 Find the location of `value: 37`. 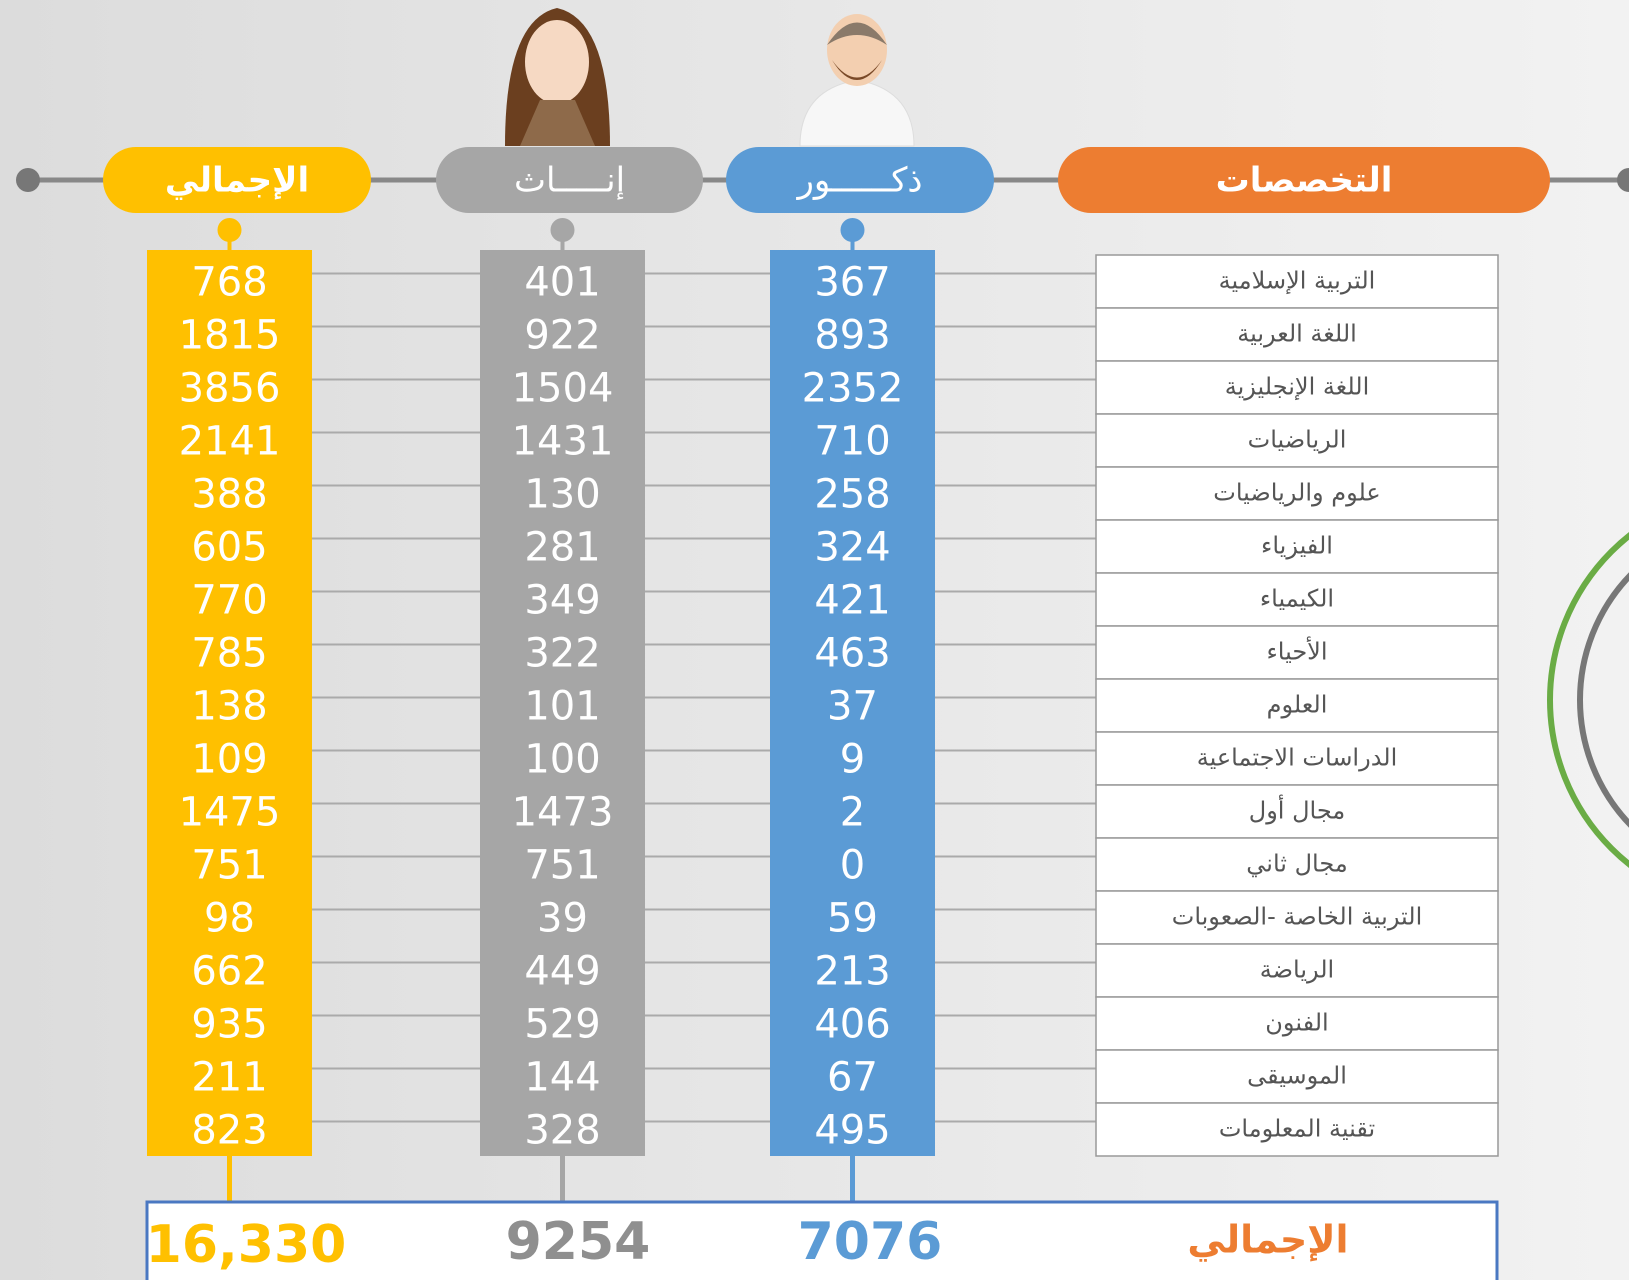

value: 37 is located at coordinates (852, 707).